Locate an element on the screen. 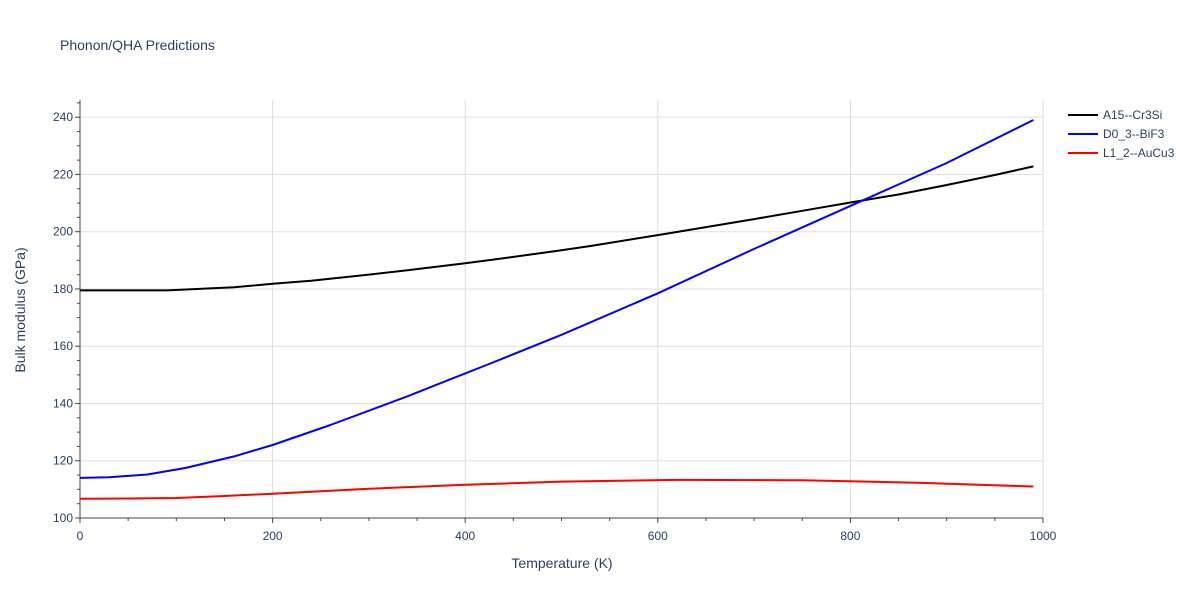  x-tick-label: 1000 is located at coordinates (1043, 536).